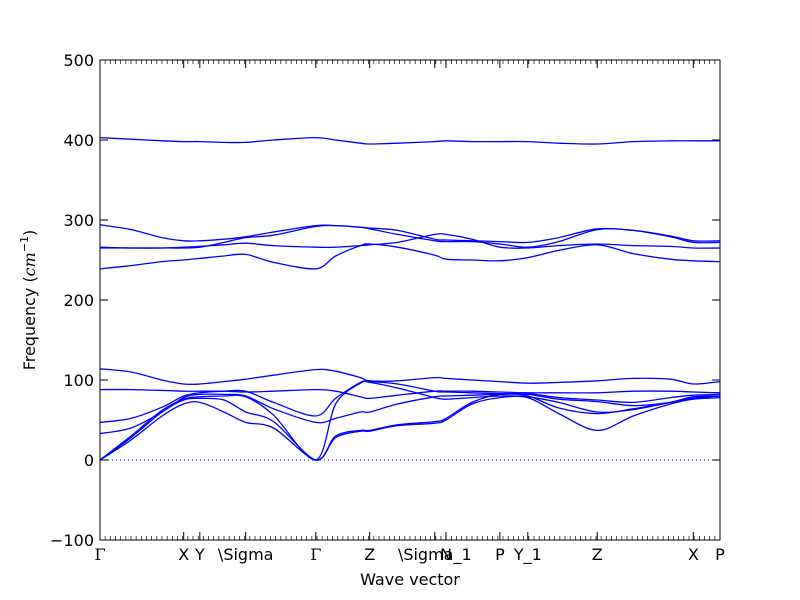 The width and height of the screenshot is (800, 600). Describe the element at coordinates (29, 264) in the screenshot. I see `y-axis-label-unit: cm` at that location.